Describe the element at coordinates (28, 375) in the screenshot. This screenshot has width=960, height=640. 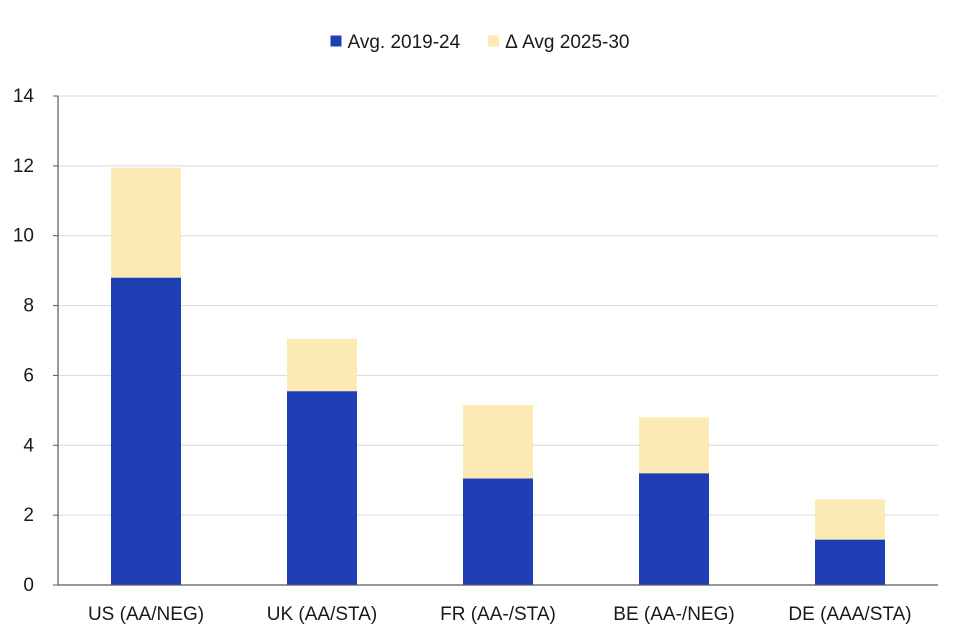
I see `y-tick-label: 6` at that location.